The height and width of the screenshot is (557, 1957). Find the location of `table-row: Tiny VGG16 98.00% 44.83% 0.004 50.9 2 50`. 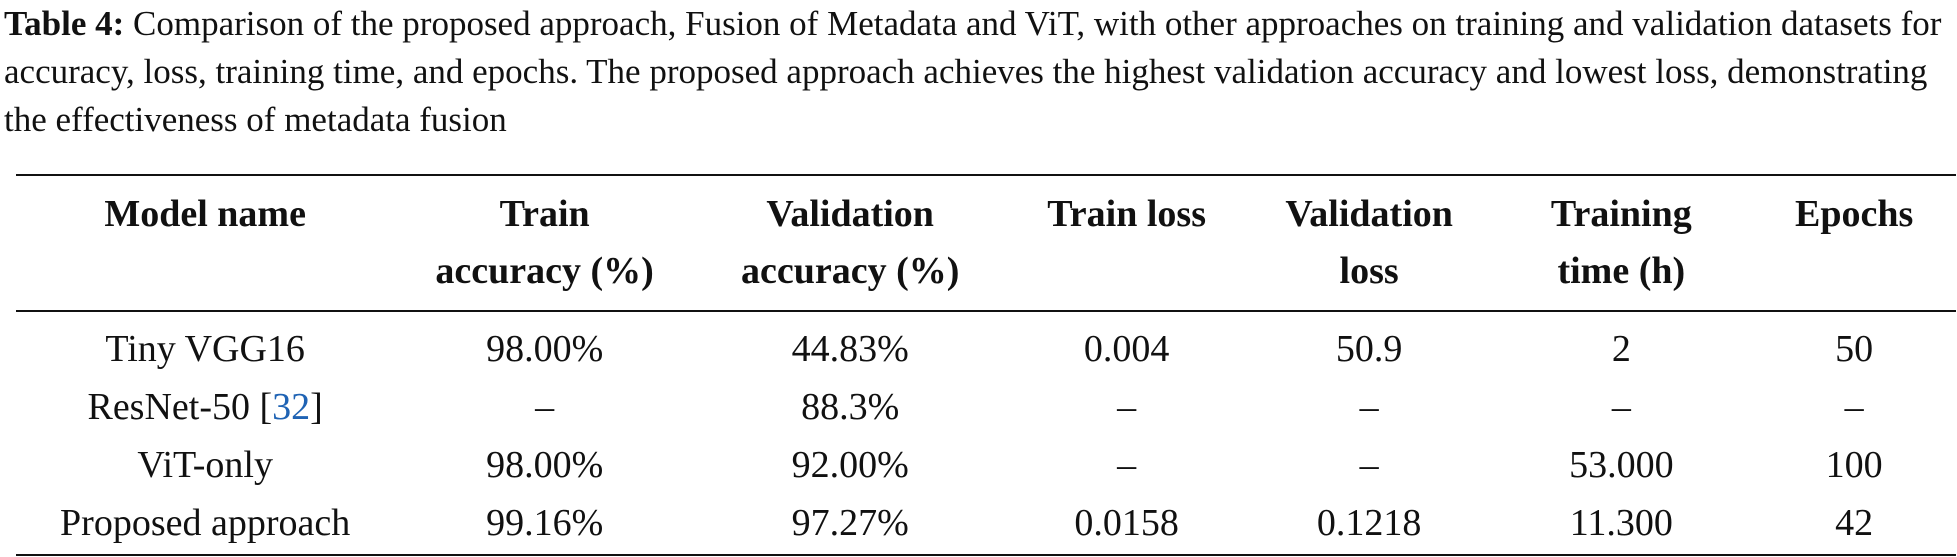

table-row: Tiny VGG16 98.00% 44.83% 0.004 50.9 2 50 is located at coordinates (986, 344).